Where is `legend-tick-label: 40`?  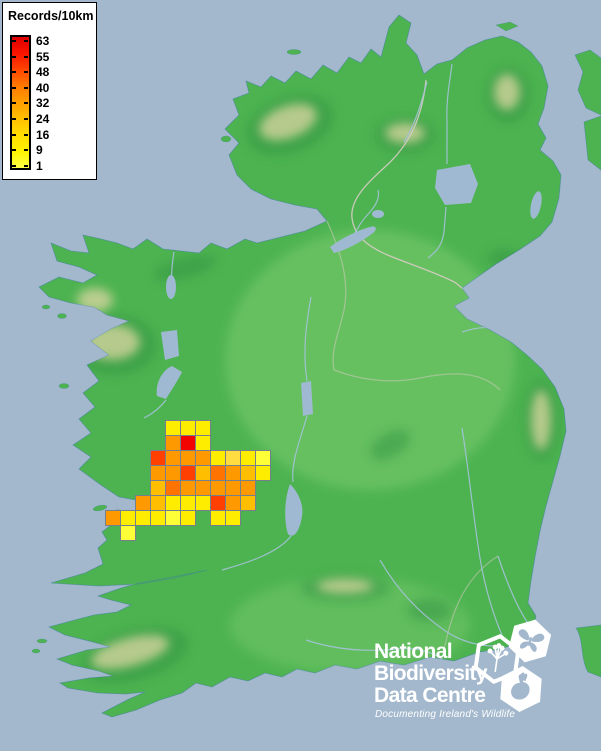
legend-tick-label: 40 is located at coordinates (43, 87).